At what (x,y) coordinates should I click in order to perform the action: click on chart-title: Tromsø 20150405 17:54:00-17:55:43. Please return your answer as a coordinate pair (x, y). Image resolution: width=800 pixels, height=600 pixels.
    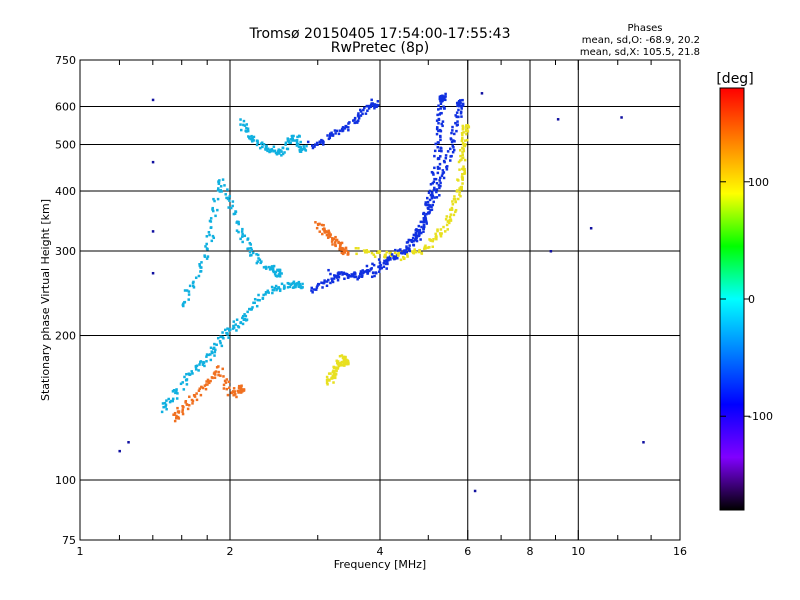
    Looking at the image, I should click on (380, 34).